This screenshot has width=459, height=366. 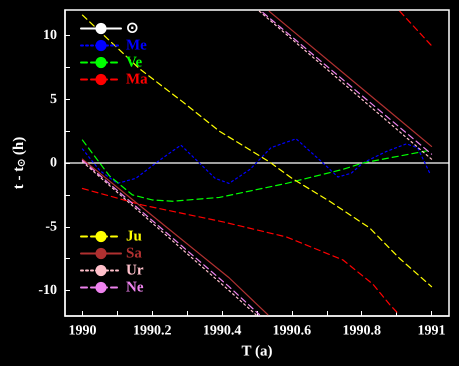 What do you see at coordinates (53, 99) in the screenshot?
I see `y-tick-label: 5` at bounding box center [53, 99].